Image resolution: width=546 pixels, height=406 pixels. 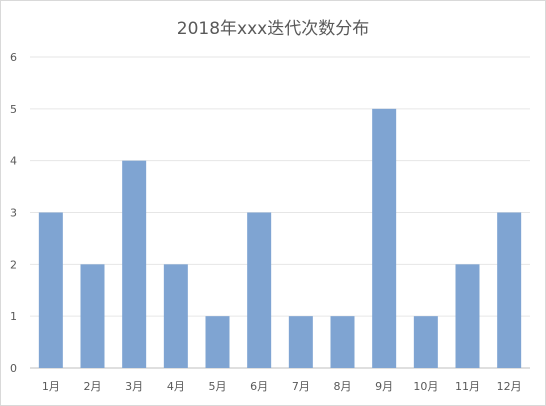 I want to click on y-tick-label: 1, so click(x=13, y=316).